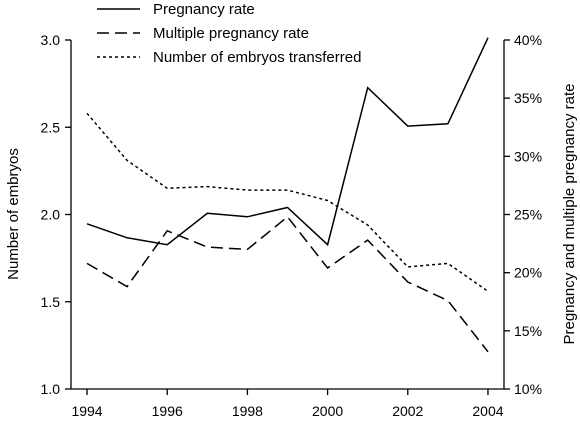 The width and height of the screenshot is (580, 427). Describe the element at coordinates (528, 273) in the screenshot. I see `right-tick-label: 20%` at that location.